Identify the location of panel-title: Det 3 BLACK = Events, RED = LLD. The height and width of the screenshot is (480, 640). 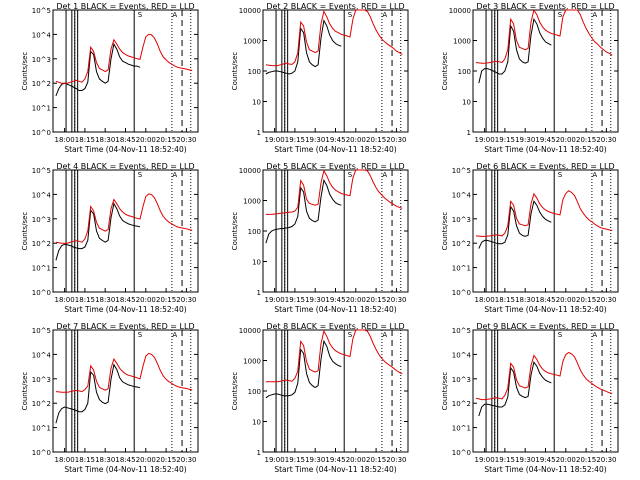
(545, 6).